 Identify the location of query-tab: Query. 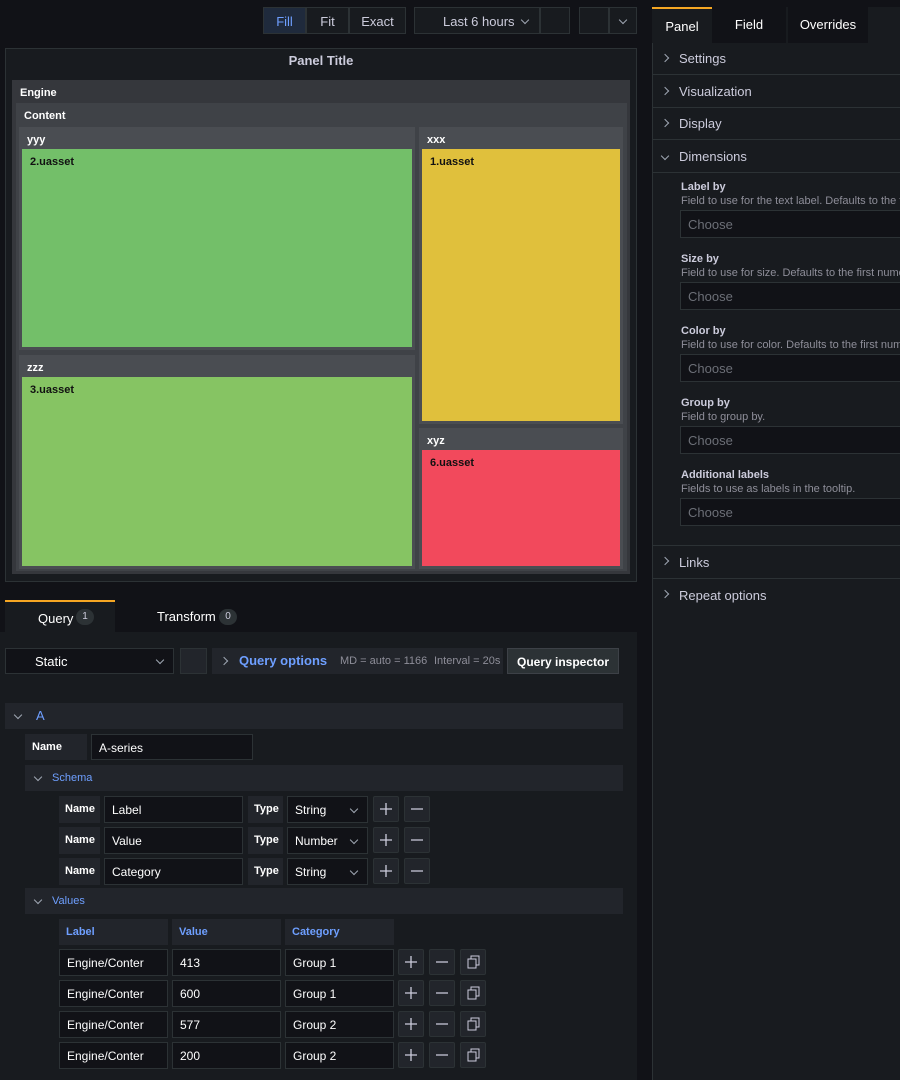
(60, 616).